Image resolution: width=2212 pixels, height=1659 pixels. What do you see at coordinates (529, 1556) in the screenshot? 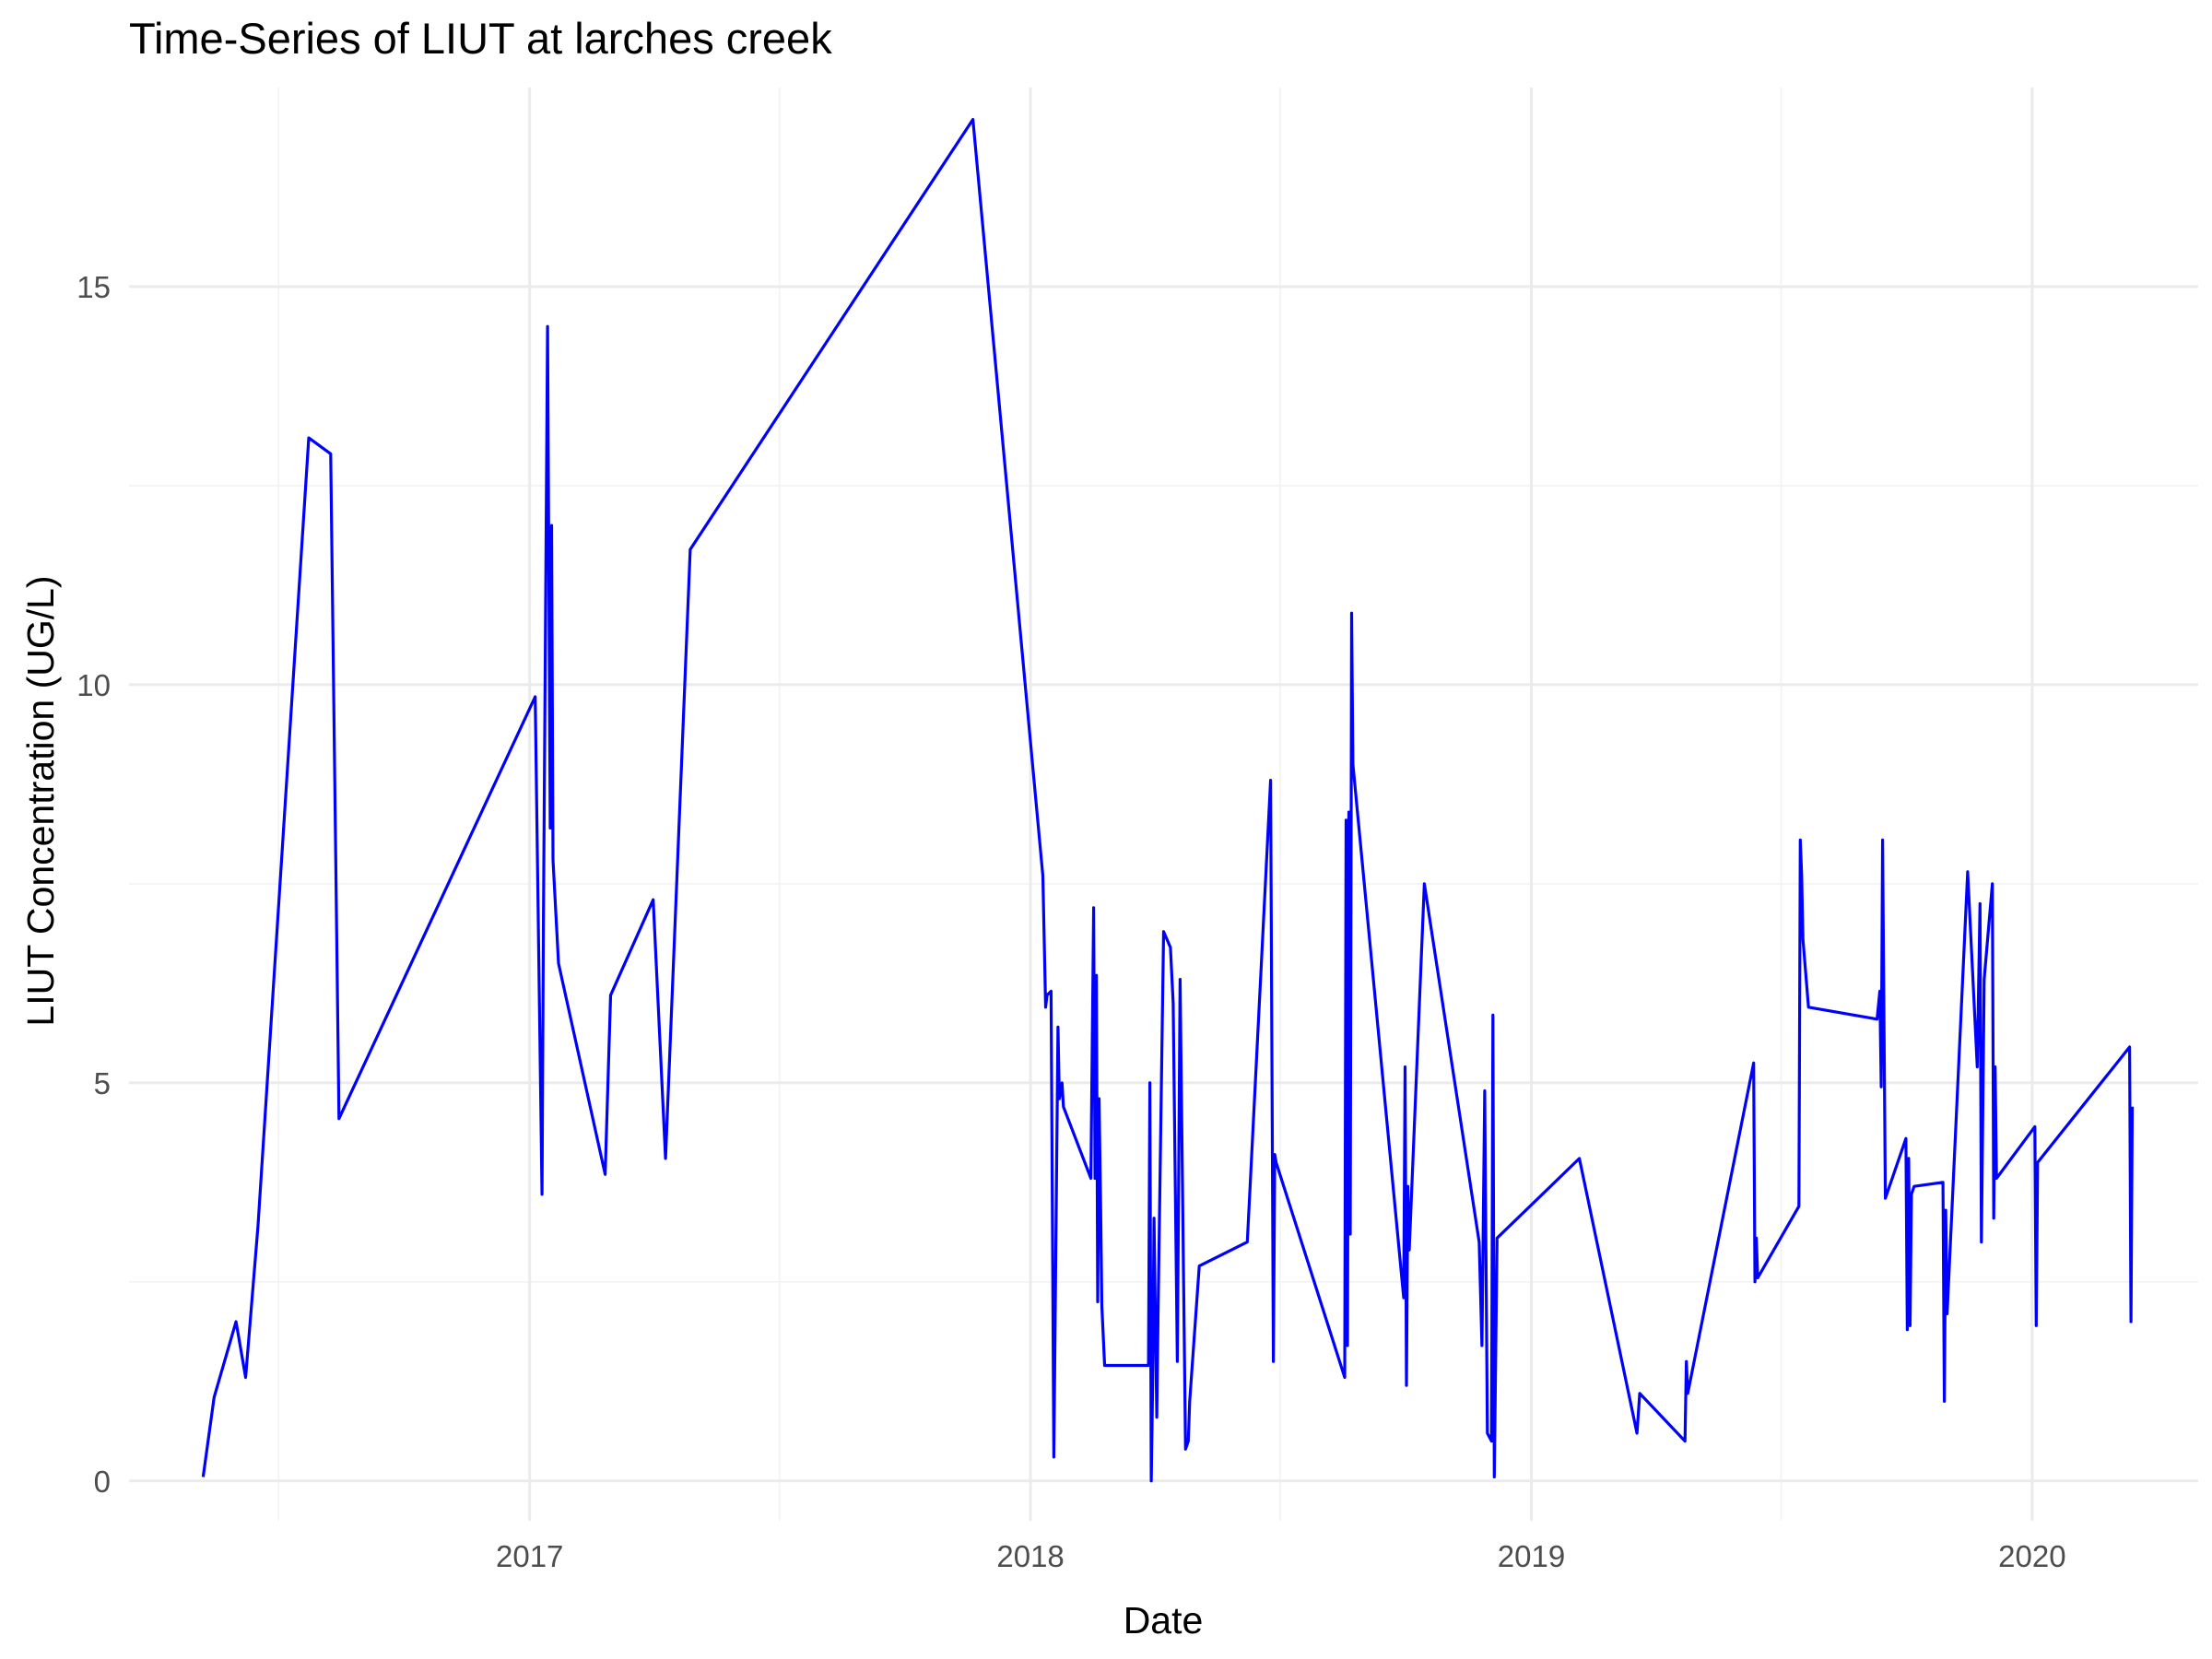
I see `x-tick-label: 2017` at bounding box center [529, 1556].